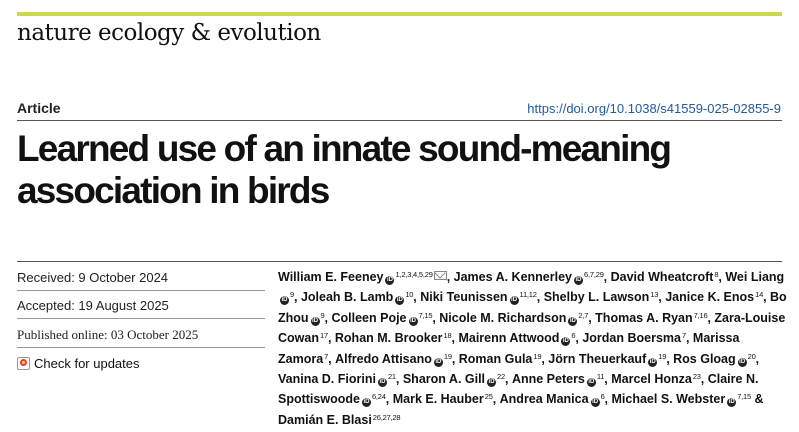 Image resolution: width=799 pixels, height=432 pixels. Describe the element at coordinates (322, 315) in the screenshot. I see `author-affiliation: 9` at that location.